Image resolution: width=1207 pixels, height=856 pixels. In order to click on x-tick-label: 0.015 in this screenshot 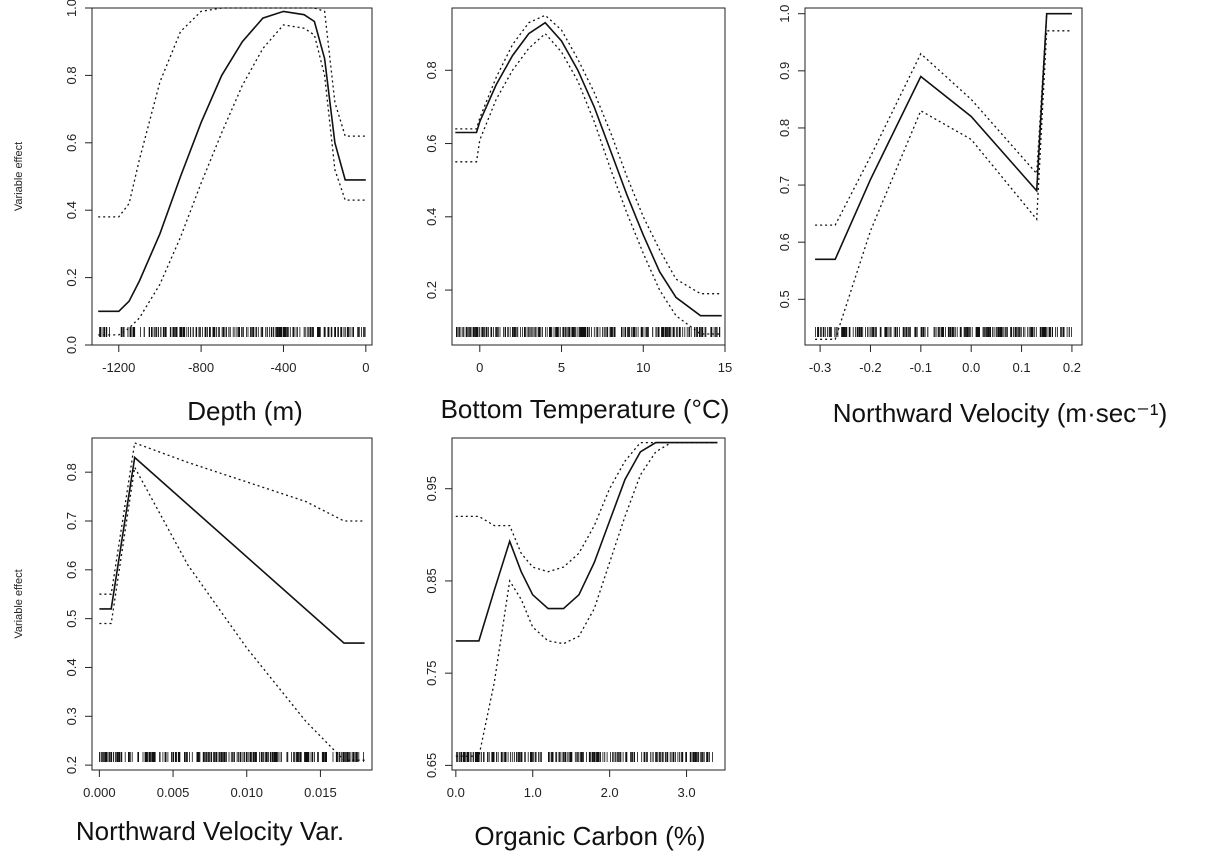, I will do `click(320, 792)`.